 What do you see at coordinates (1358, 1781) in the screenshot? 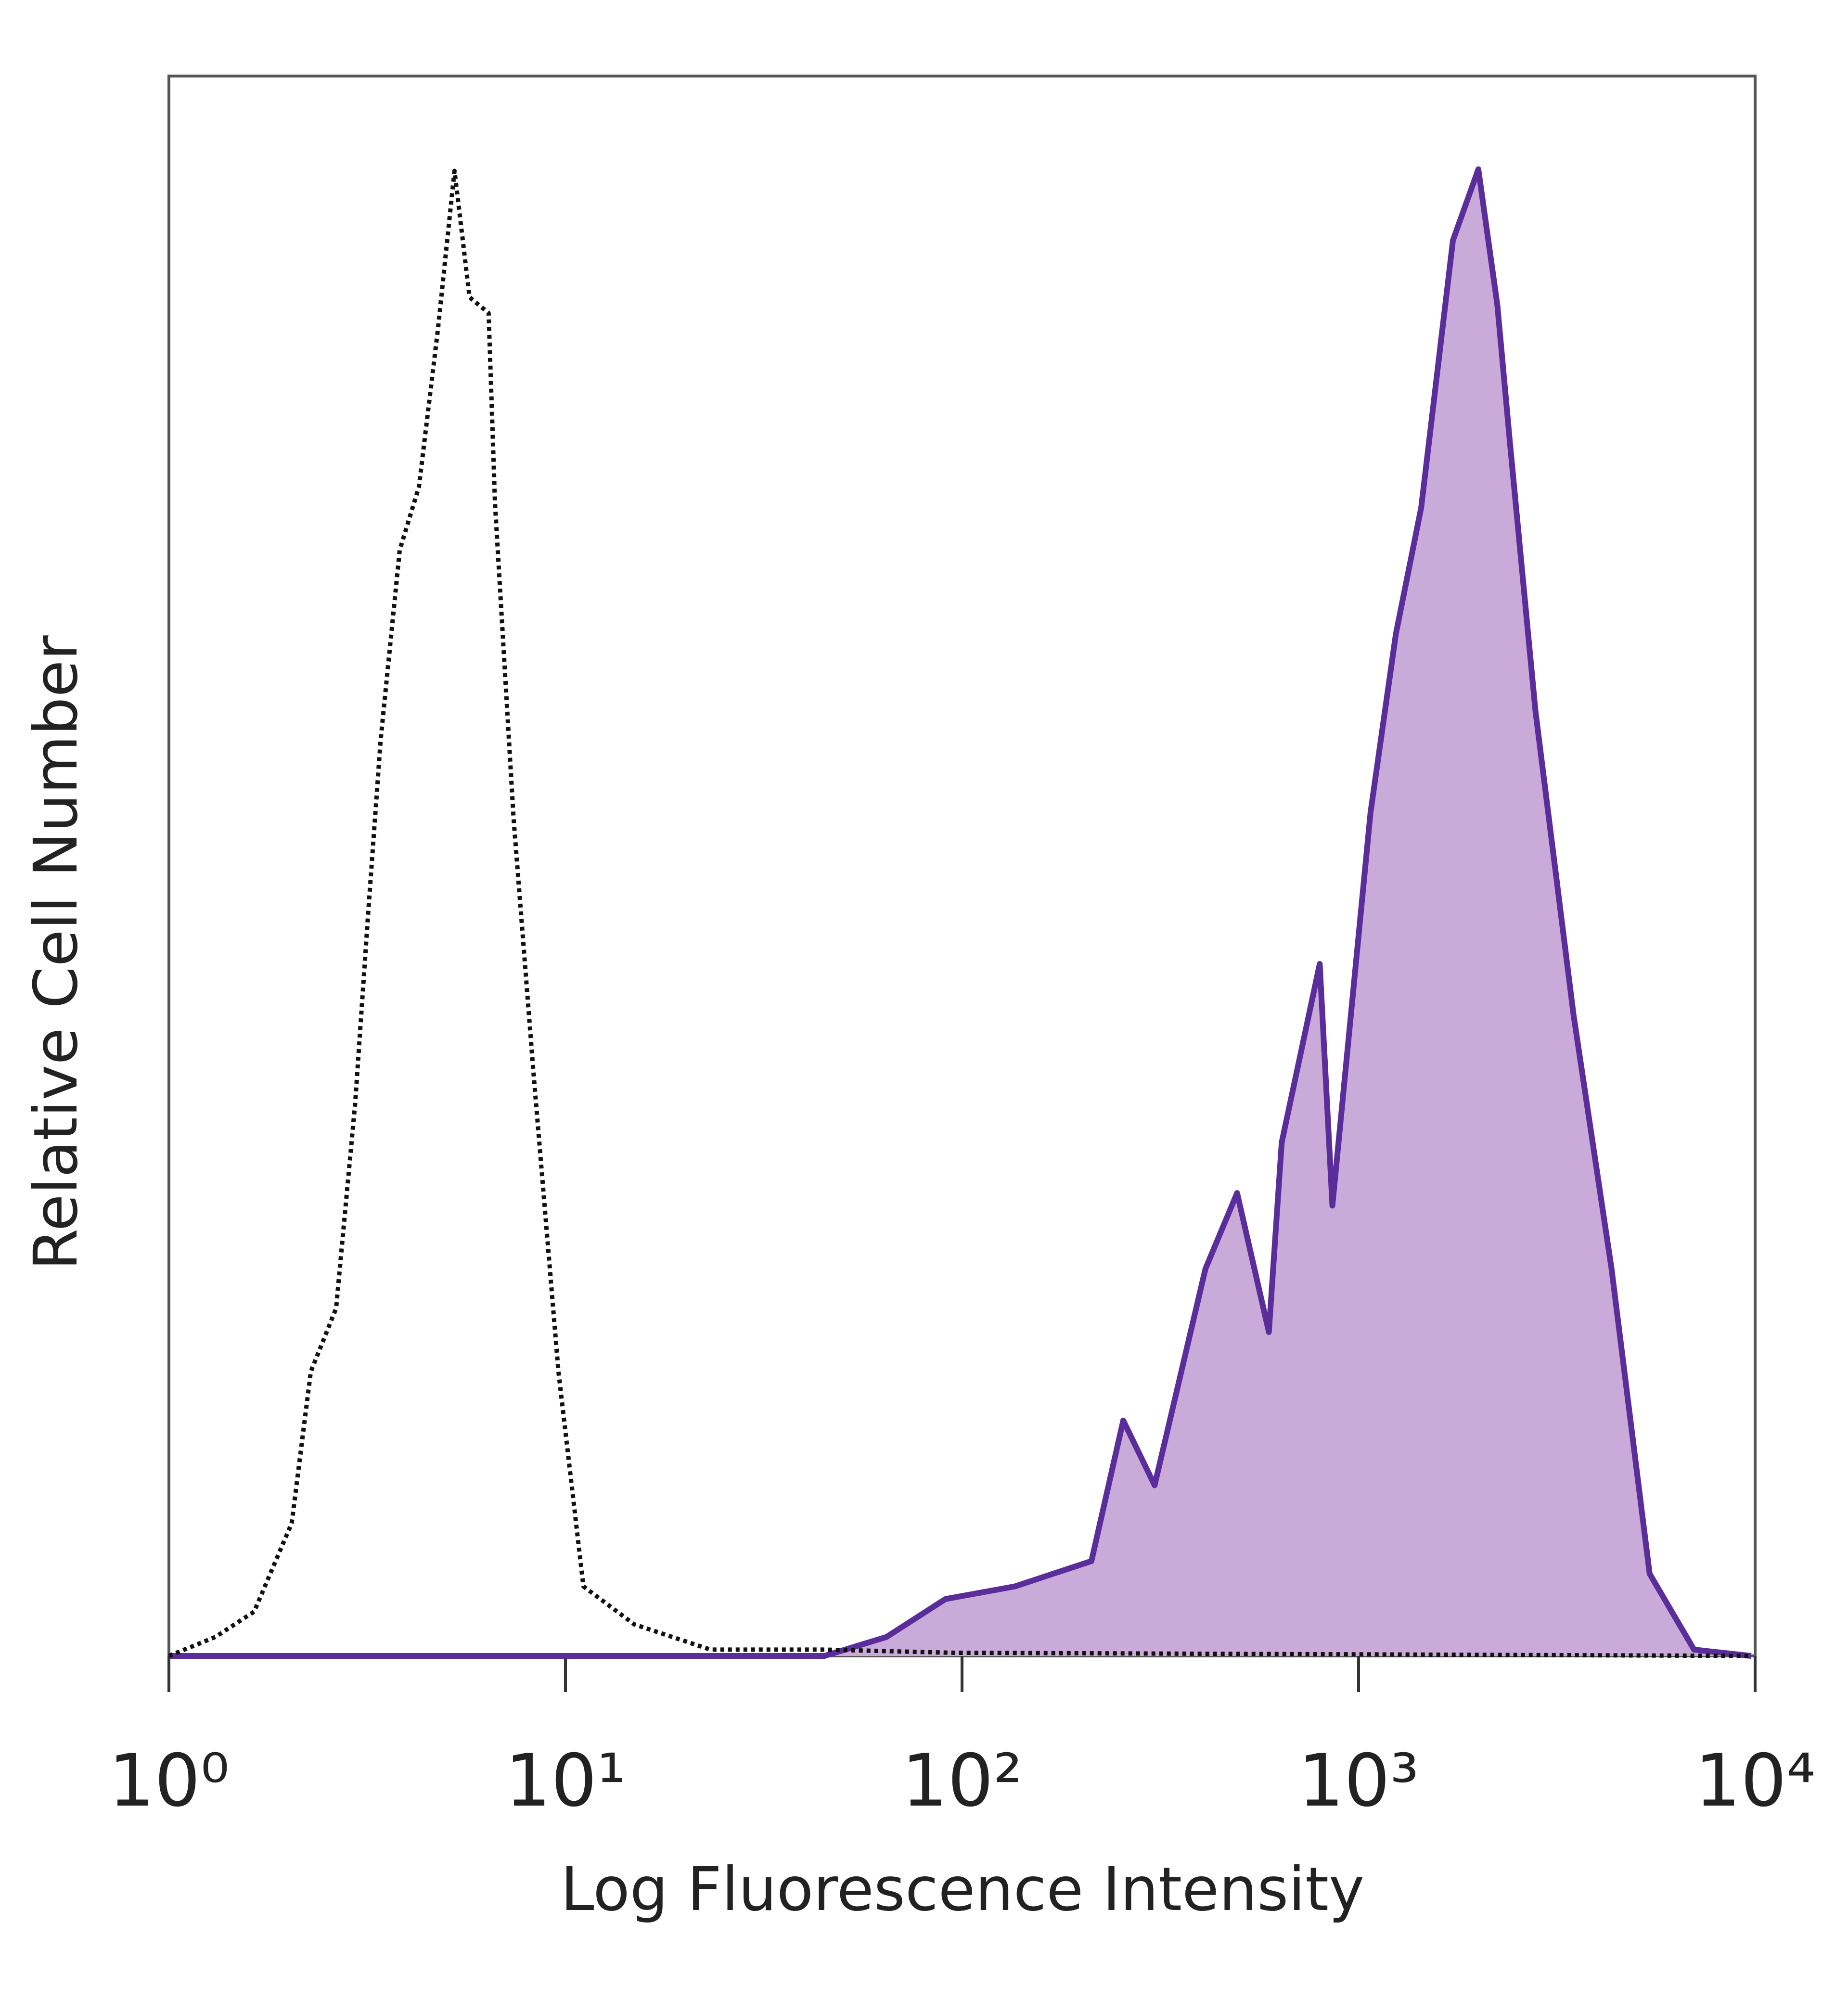
I see `x-tick-label: 10³` at bounding box center [1358, 1781].